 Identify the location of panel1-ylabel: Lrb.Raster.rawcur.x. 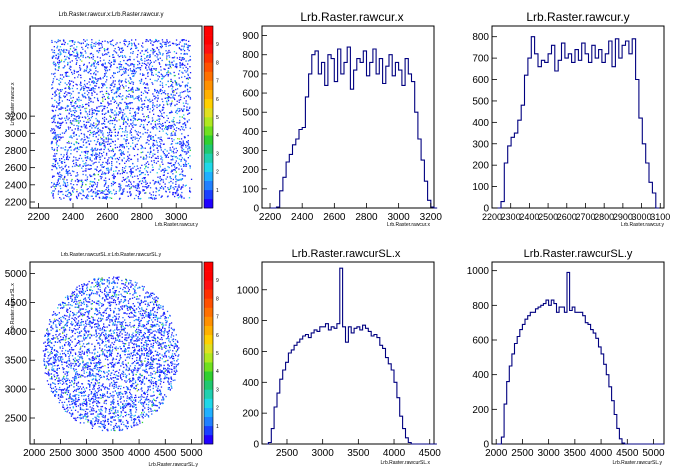
(13, 104).